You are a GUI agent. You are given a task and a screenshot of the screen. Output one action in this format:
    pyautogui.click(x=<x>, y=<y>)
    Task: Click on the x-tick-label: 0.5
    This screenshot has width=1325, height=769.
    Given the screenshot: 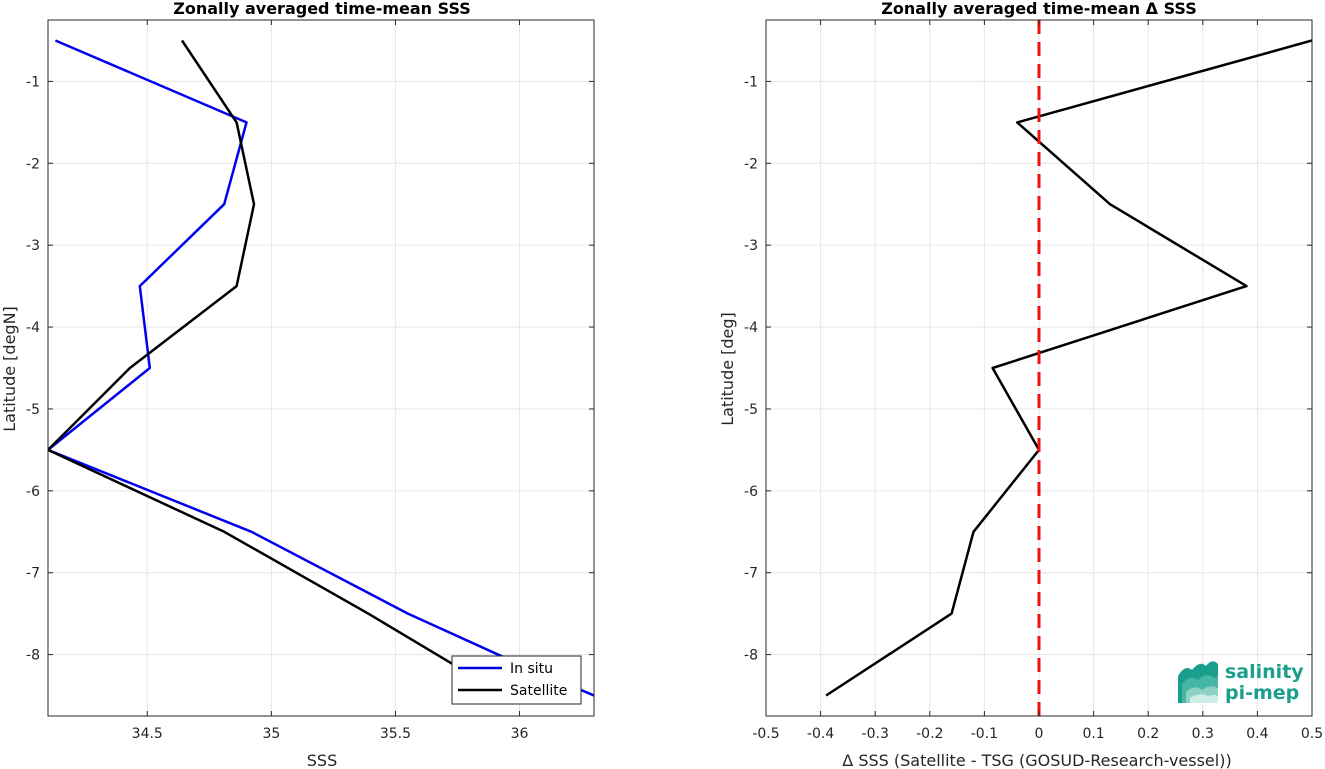 What is the action you would take?
    pyautogui.click(x=1312, y=734)
    